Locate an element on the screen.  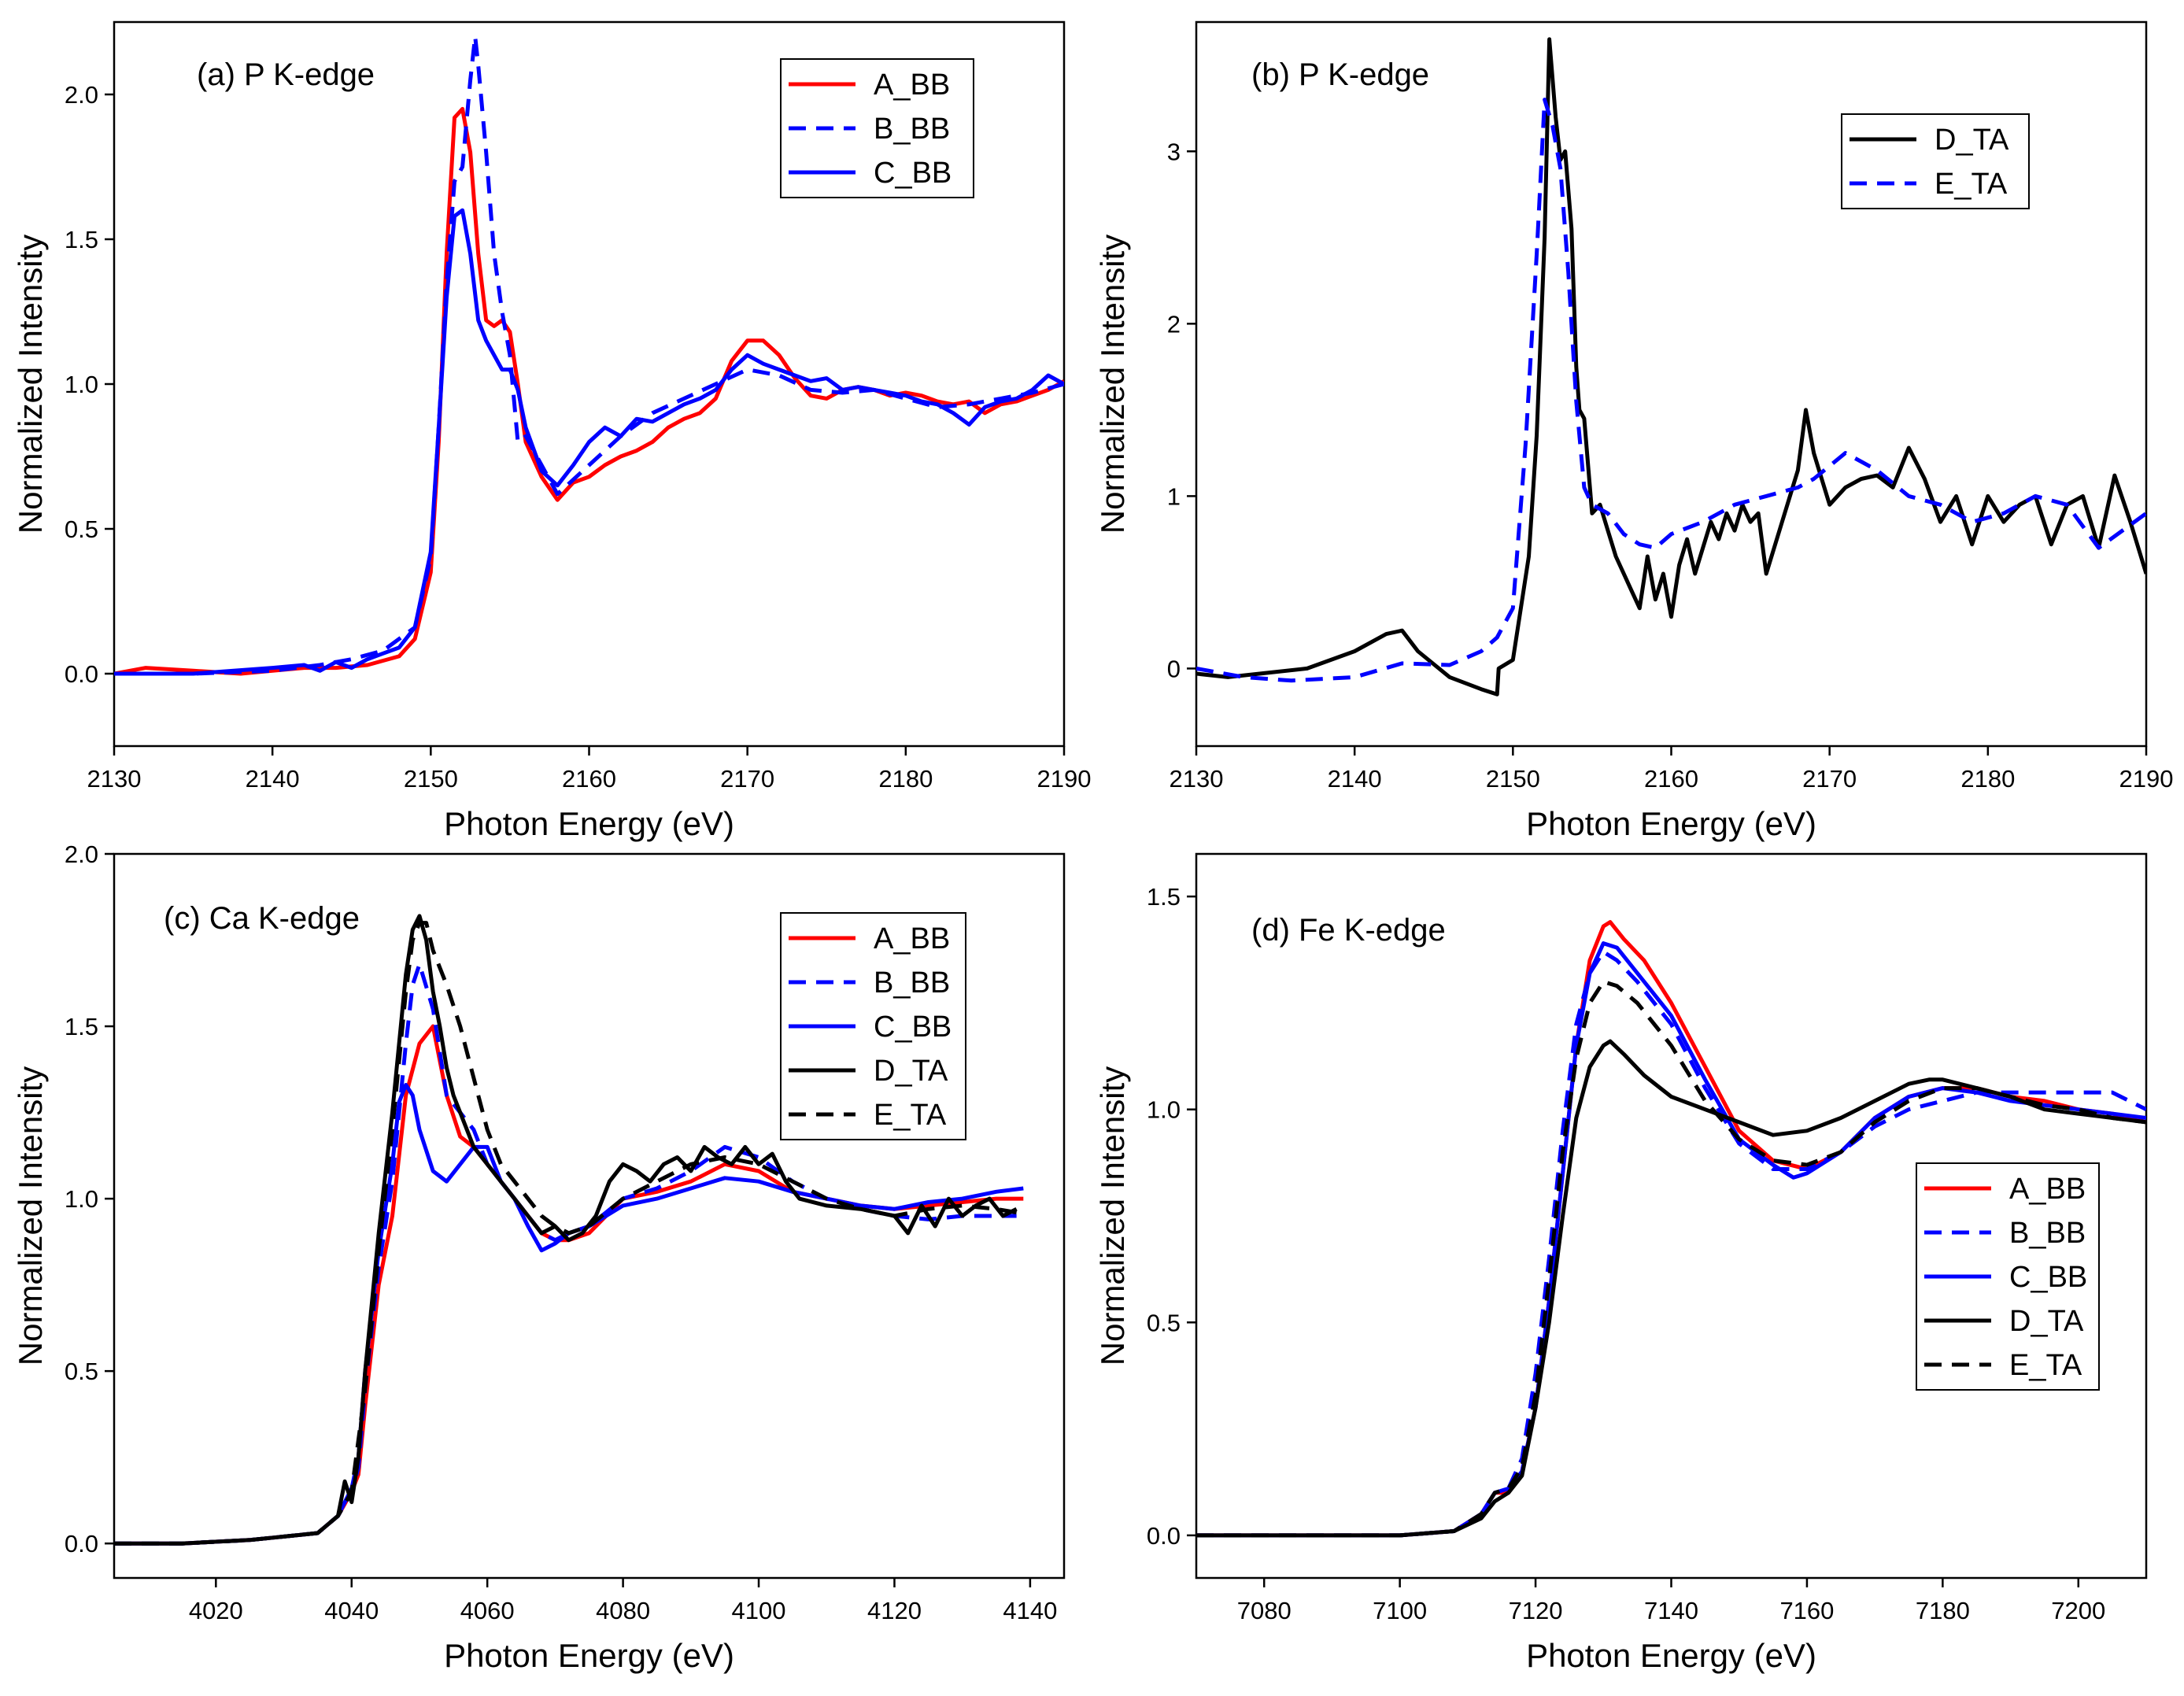
x-tick-label: 7100 is located at coordinates (1400, 1610).